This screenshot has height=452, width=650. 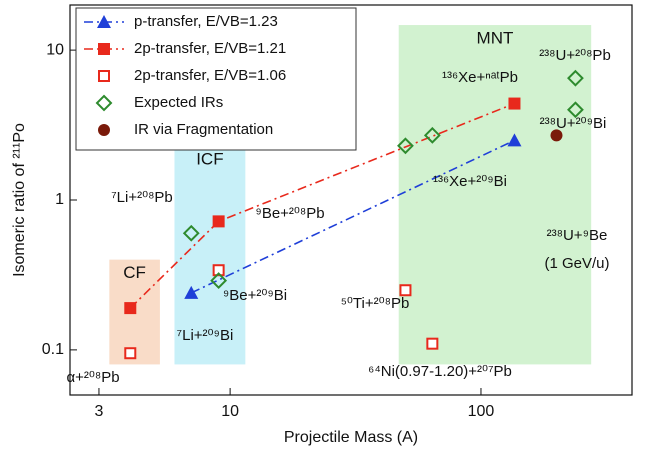 I want to click on annotation: ²³⁸U+⁹Be, so click(x=577, y=235).